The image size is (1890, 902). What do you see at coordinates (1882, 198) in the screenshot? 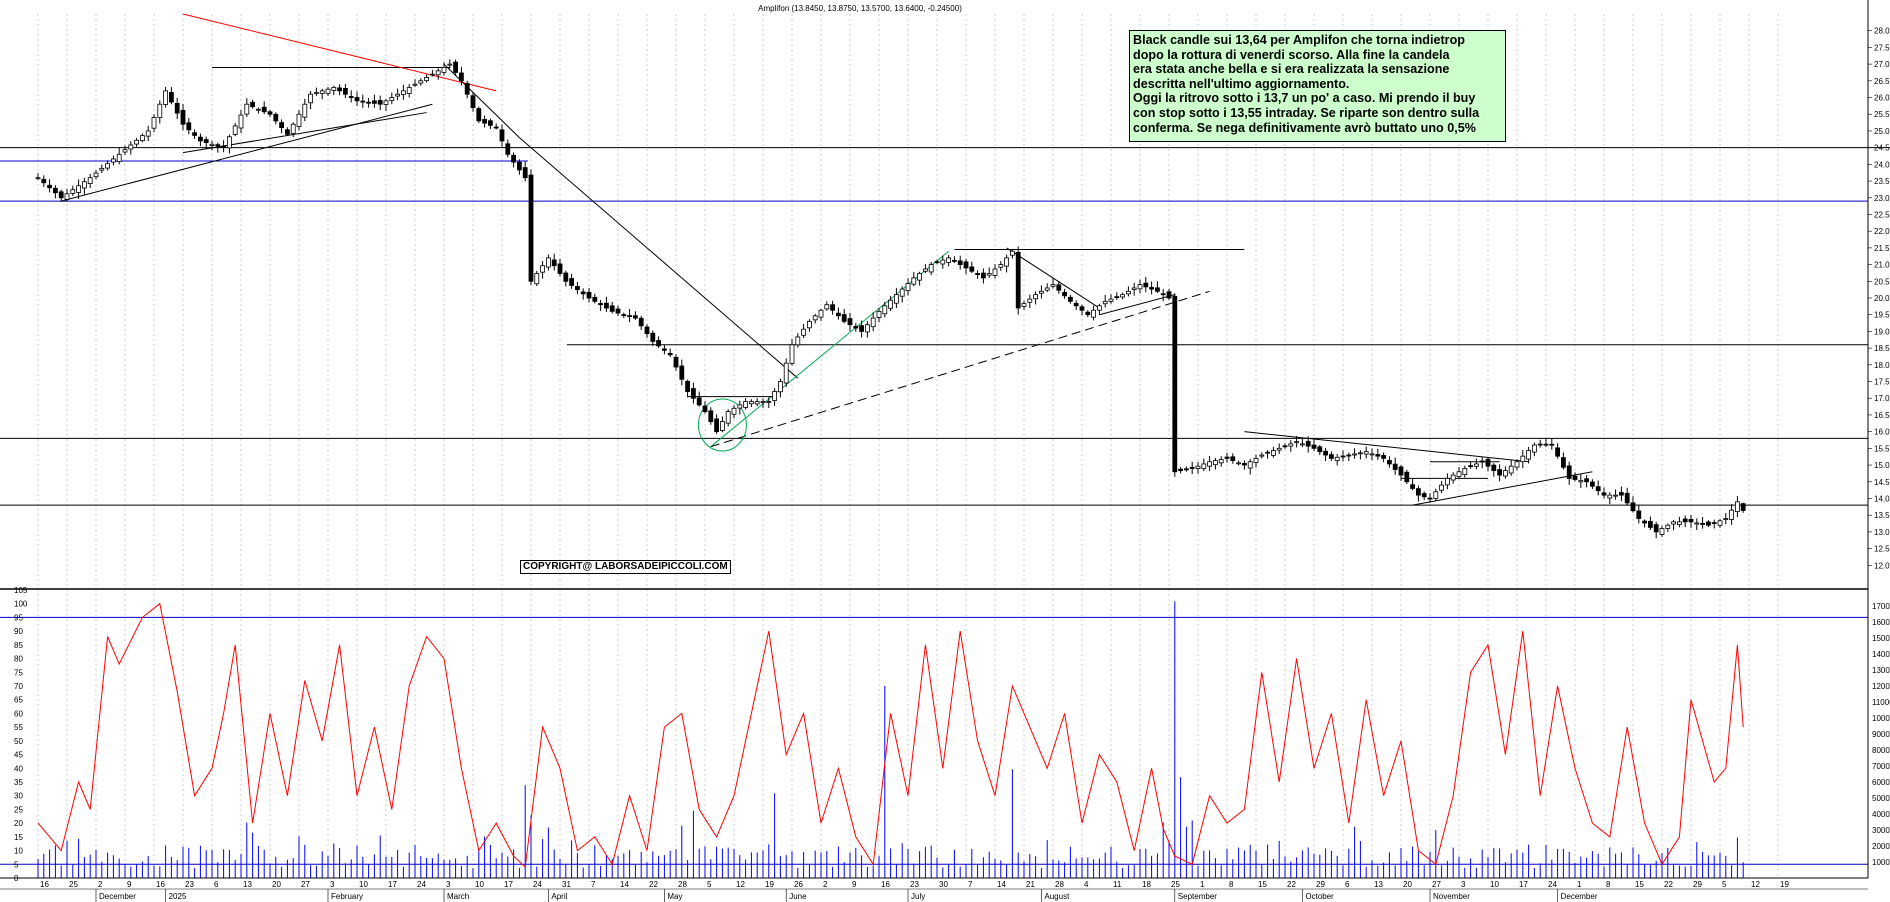
I see `price-tick-label: 23.0` at bounding box center [1882, 198].